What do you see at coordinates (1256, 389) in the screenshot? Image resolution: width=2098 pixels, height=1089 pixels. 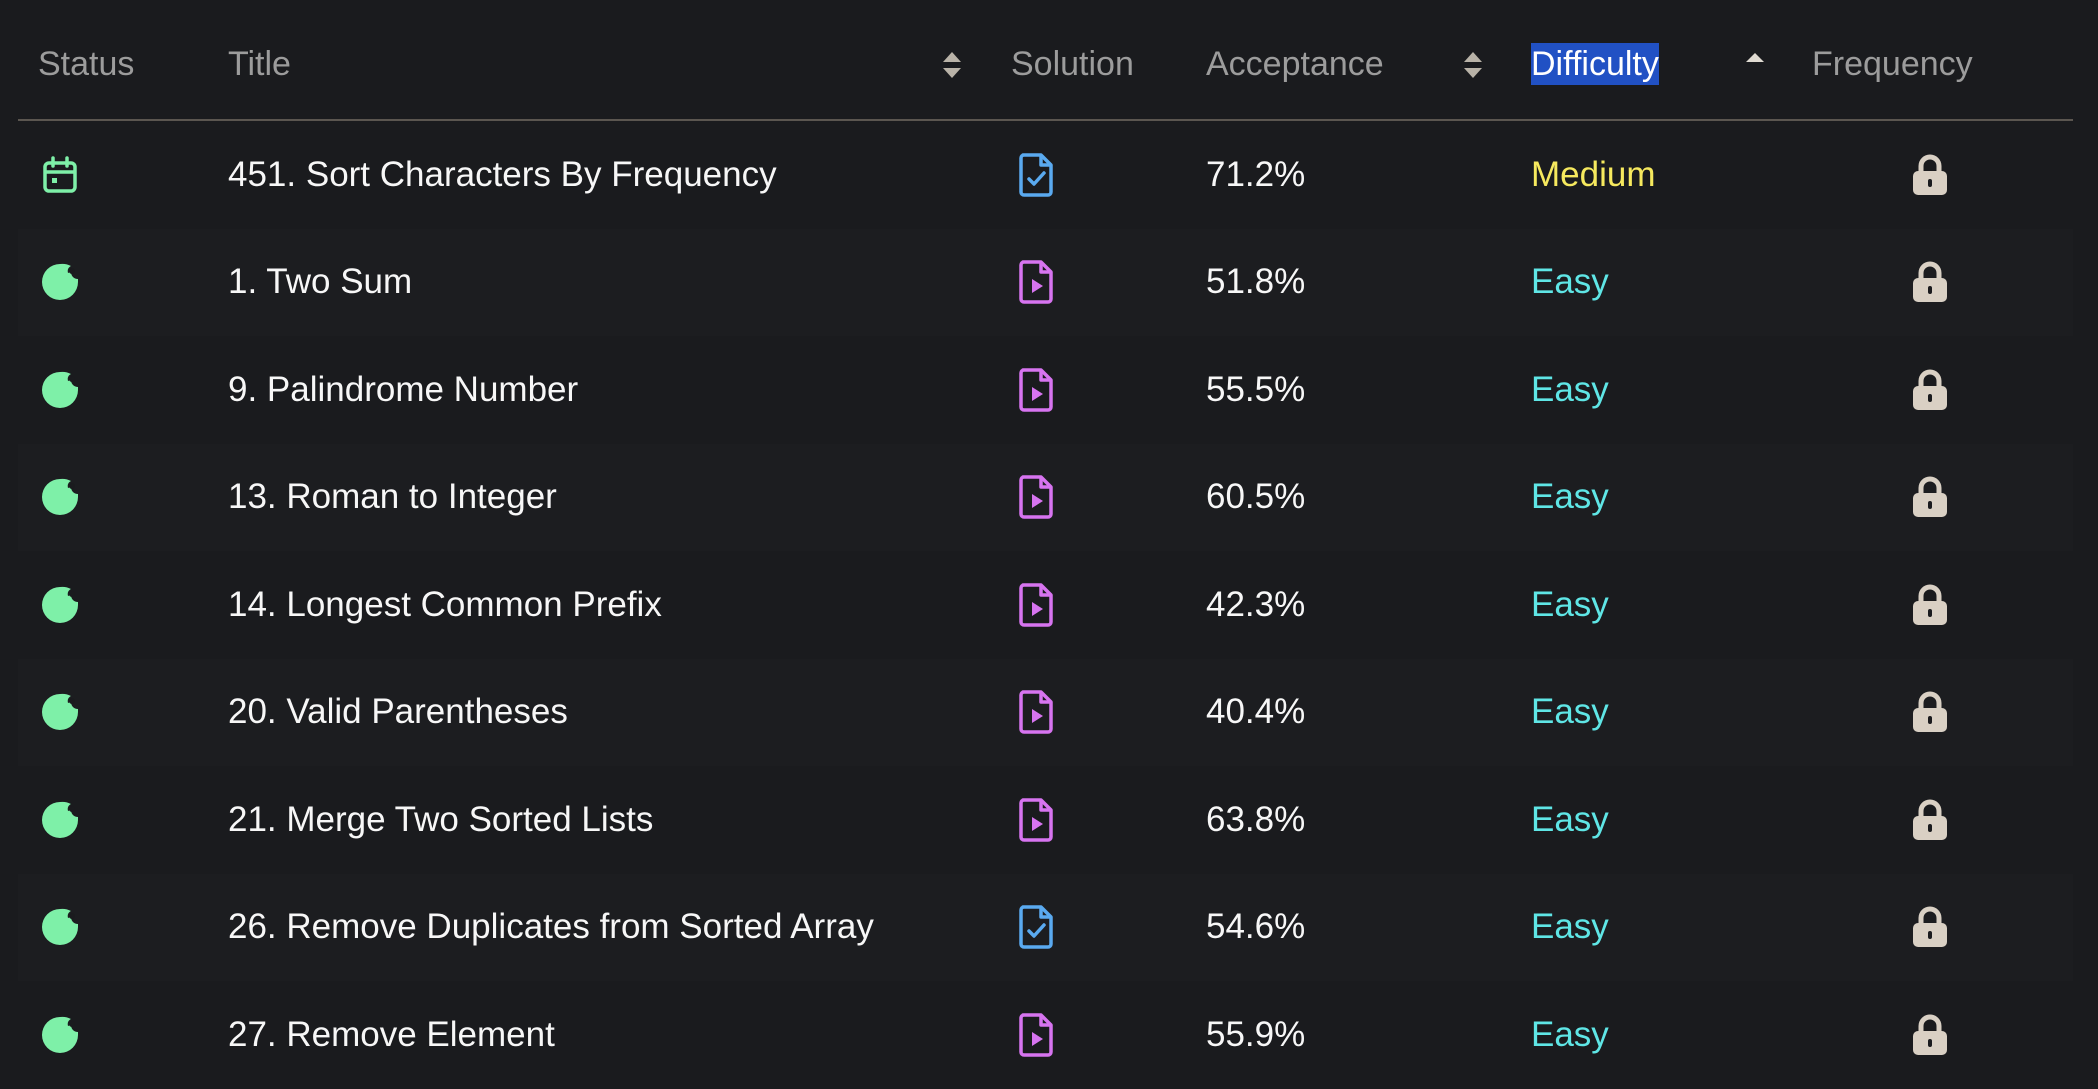 I see `acceptance-rate: 55.5%` at bounding box center [1256, 389].